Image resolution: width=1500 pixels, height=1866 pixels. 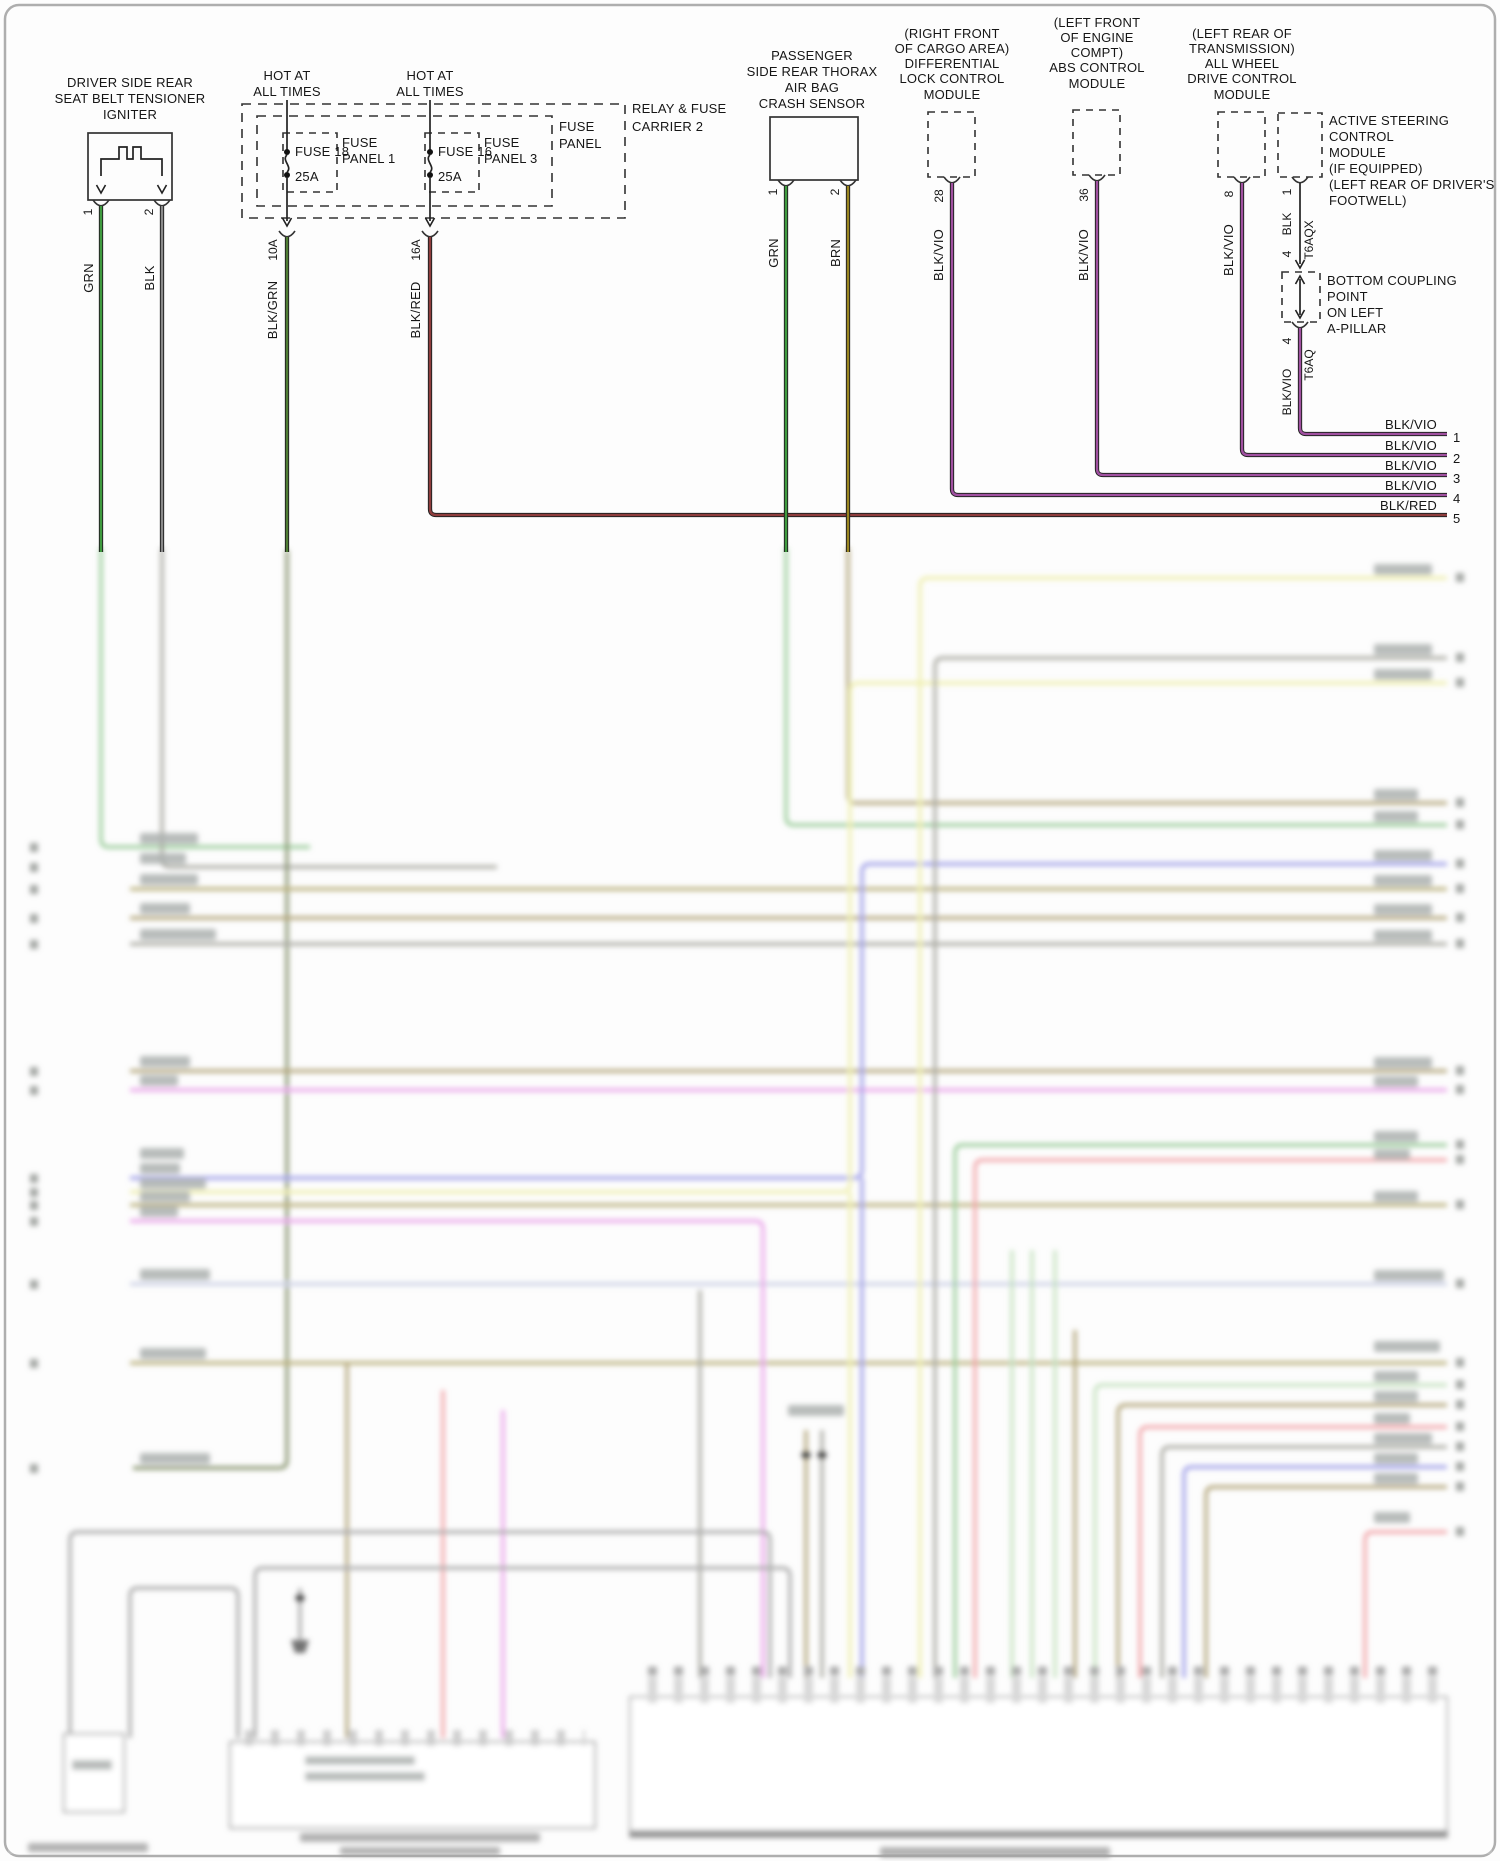 What do you see at coordinates (939, 196) in the screenshot?
I see `pin-number: 28` at bounding box center [939, 196].